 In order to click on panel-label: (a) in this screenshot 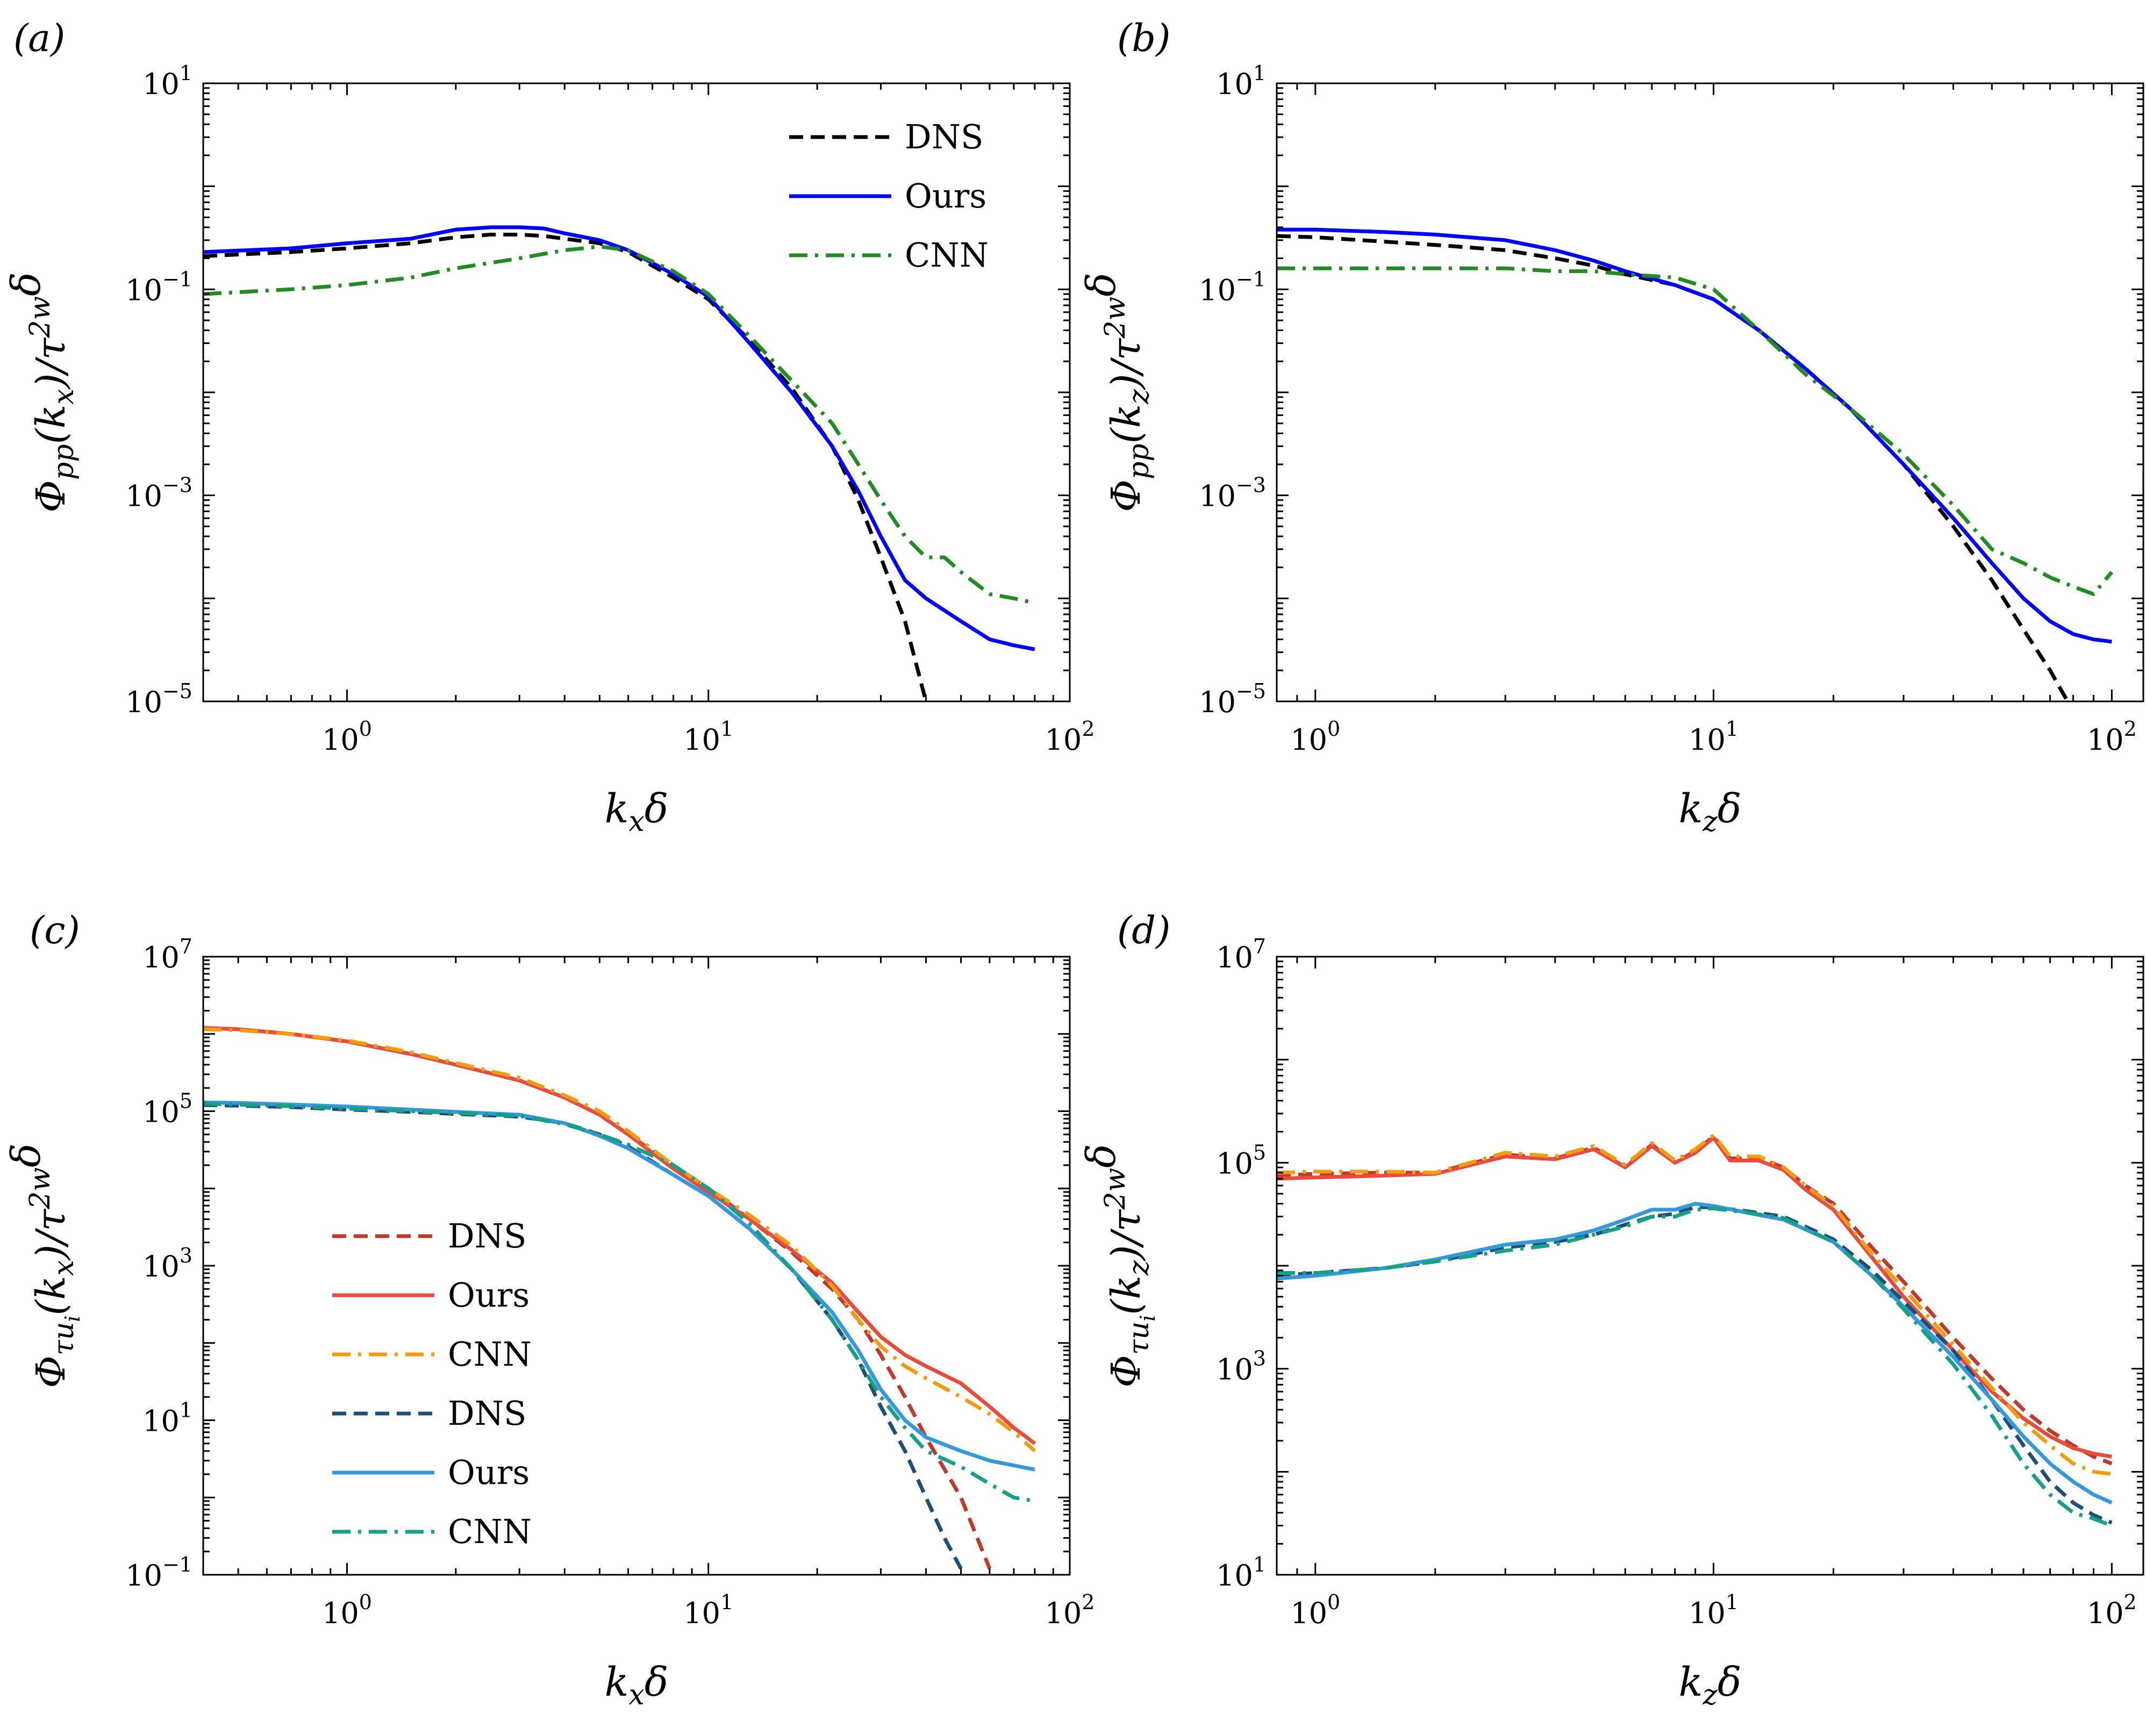, I will do `click(39, 38)`.